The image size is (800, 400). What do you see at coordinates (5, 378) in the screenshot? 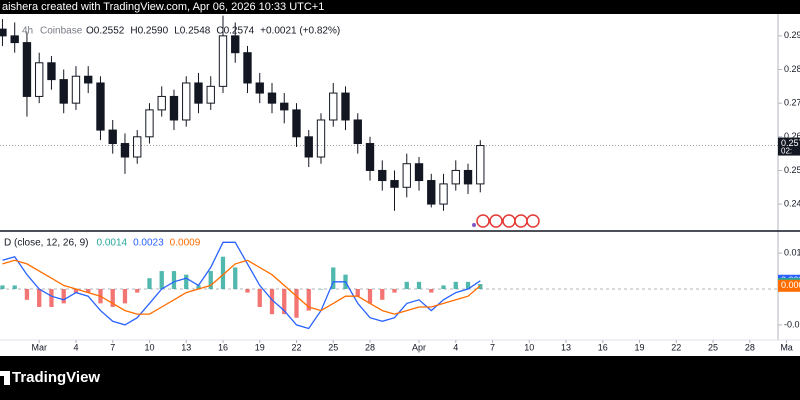
I see `logo` at bounding box center [5, 378].